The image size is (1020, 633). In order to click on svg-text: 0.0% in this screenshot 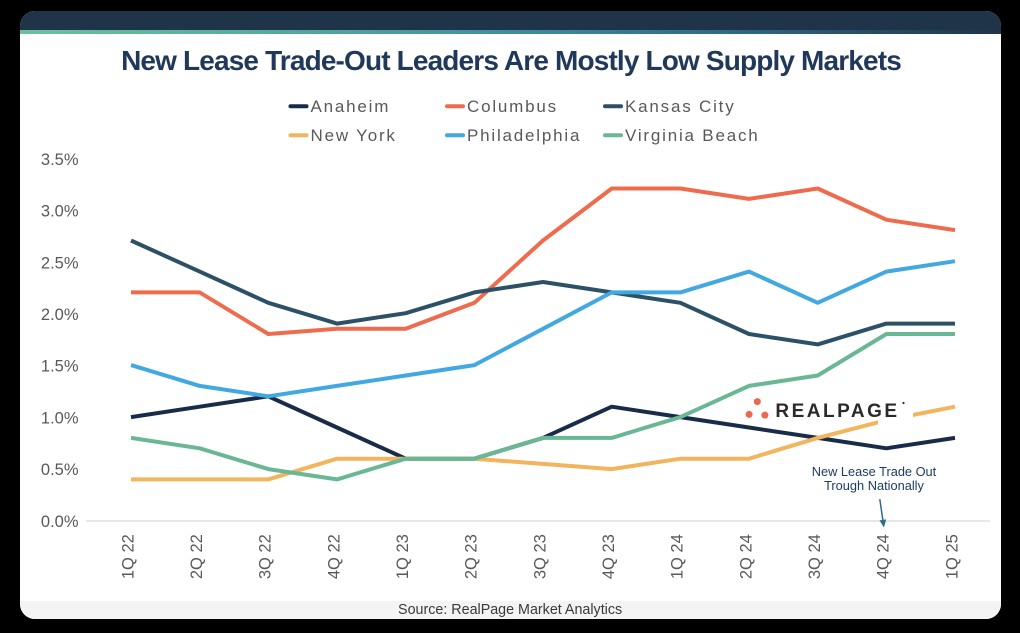, I will do `click(60, 522)`.